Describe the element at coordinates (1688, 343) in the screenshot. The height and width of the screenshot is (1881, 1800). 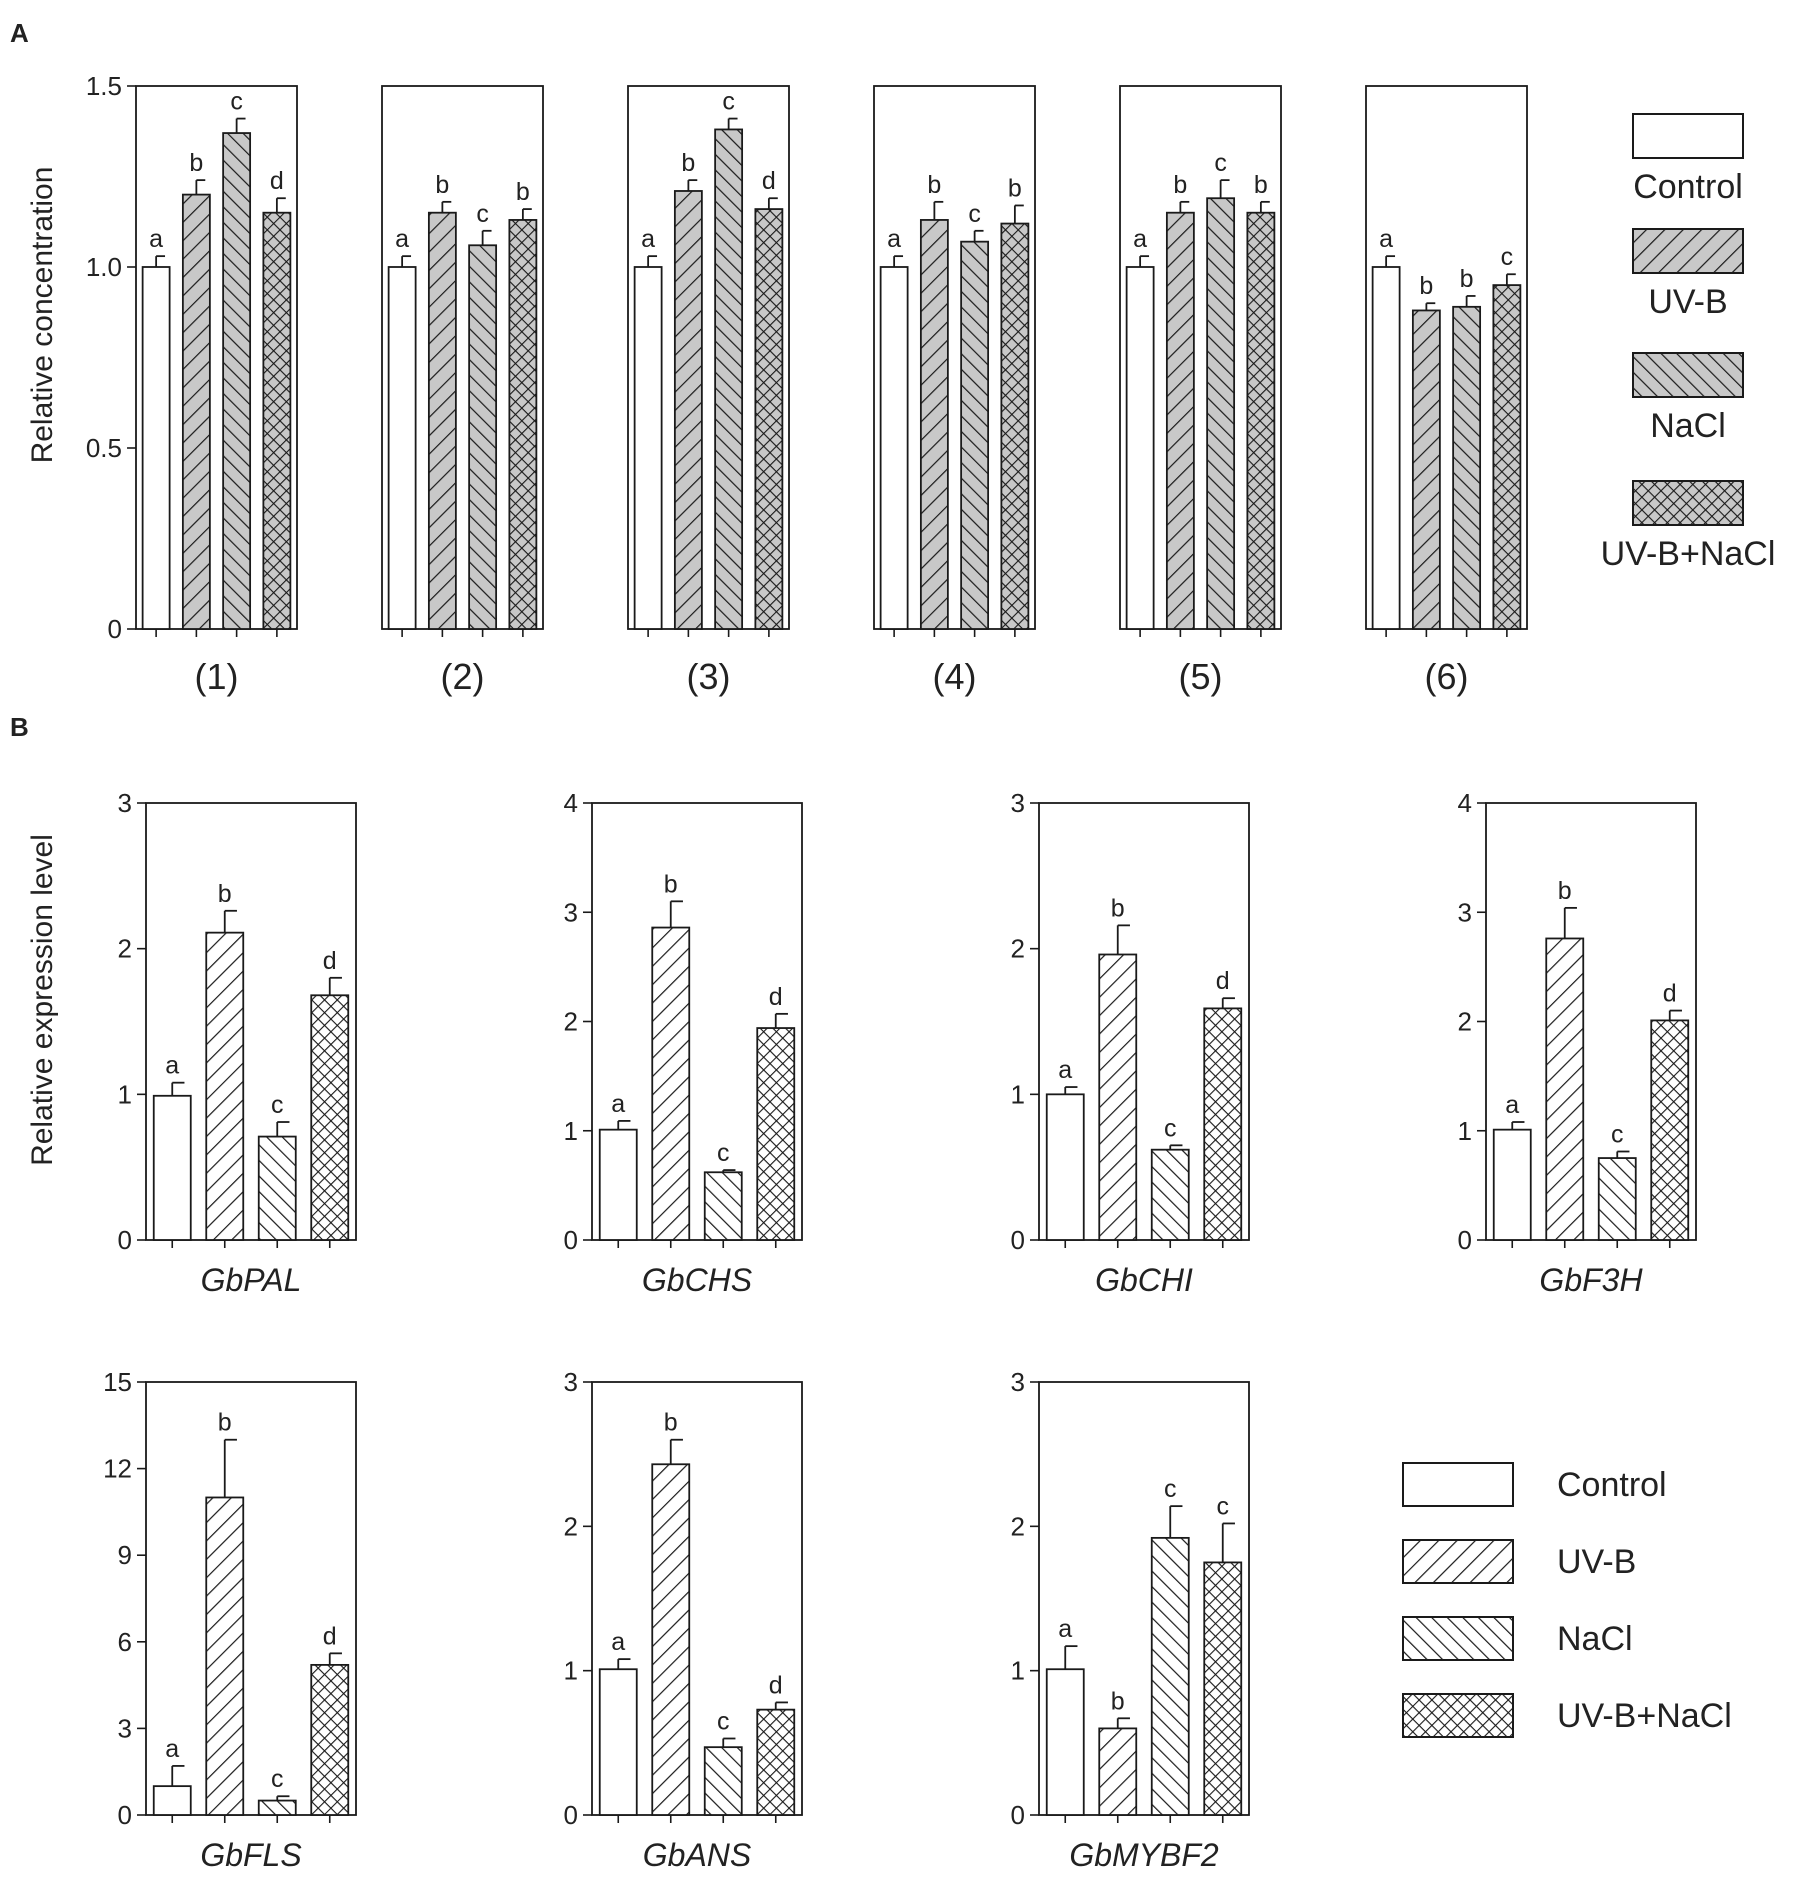
I see `panel-a-legend: Control UV-B NaCl UV-B+NaCl` at that location.